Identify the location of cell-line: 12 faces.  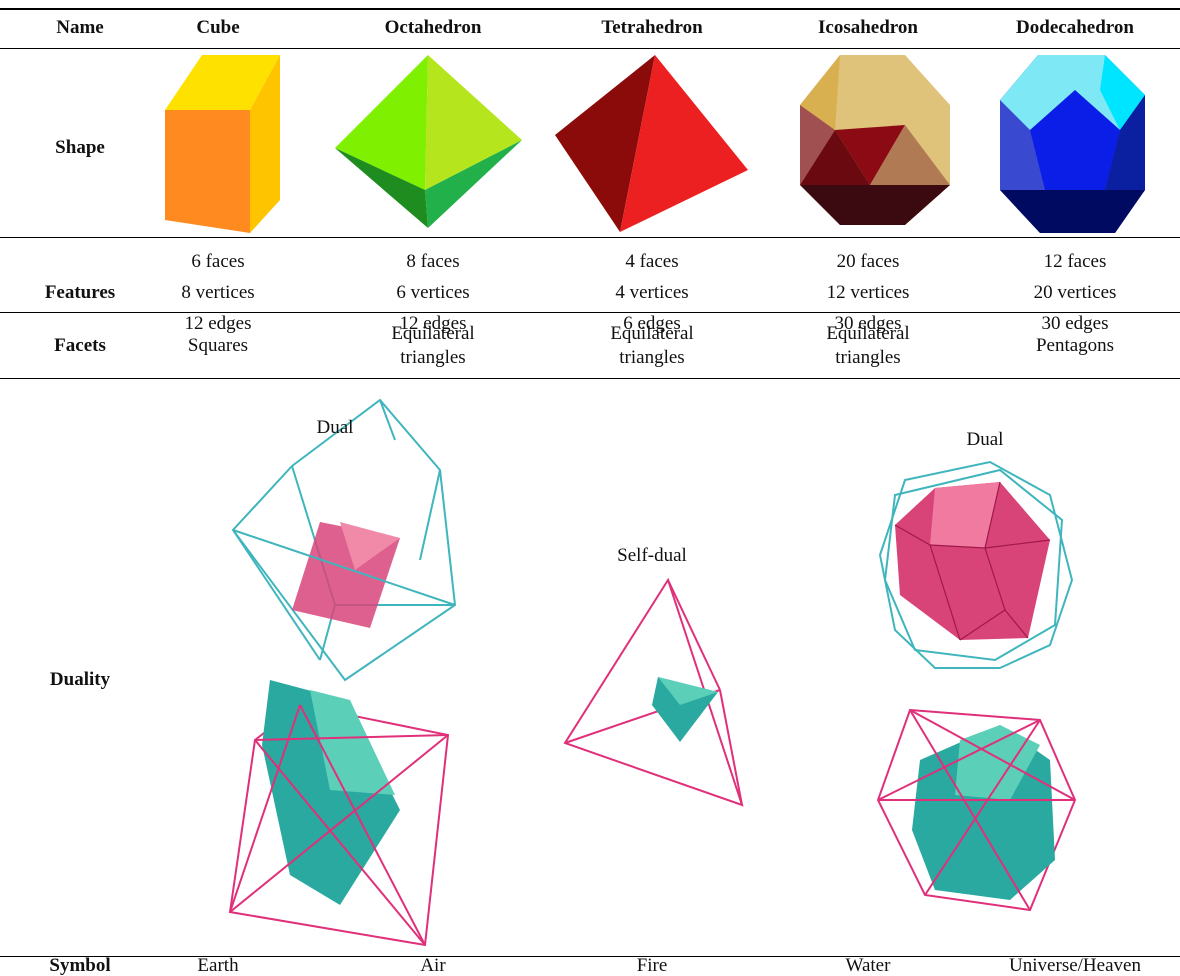
(1075, 261).